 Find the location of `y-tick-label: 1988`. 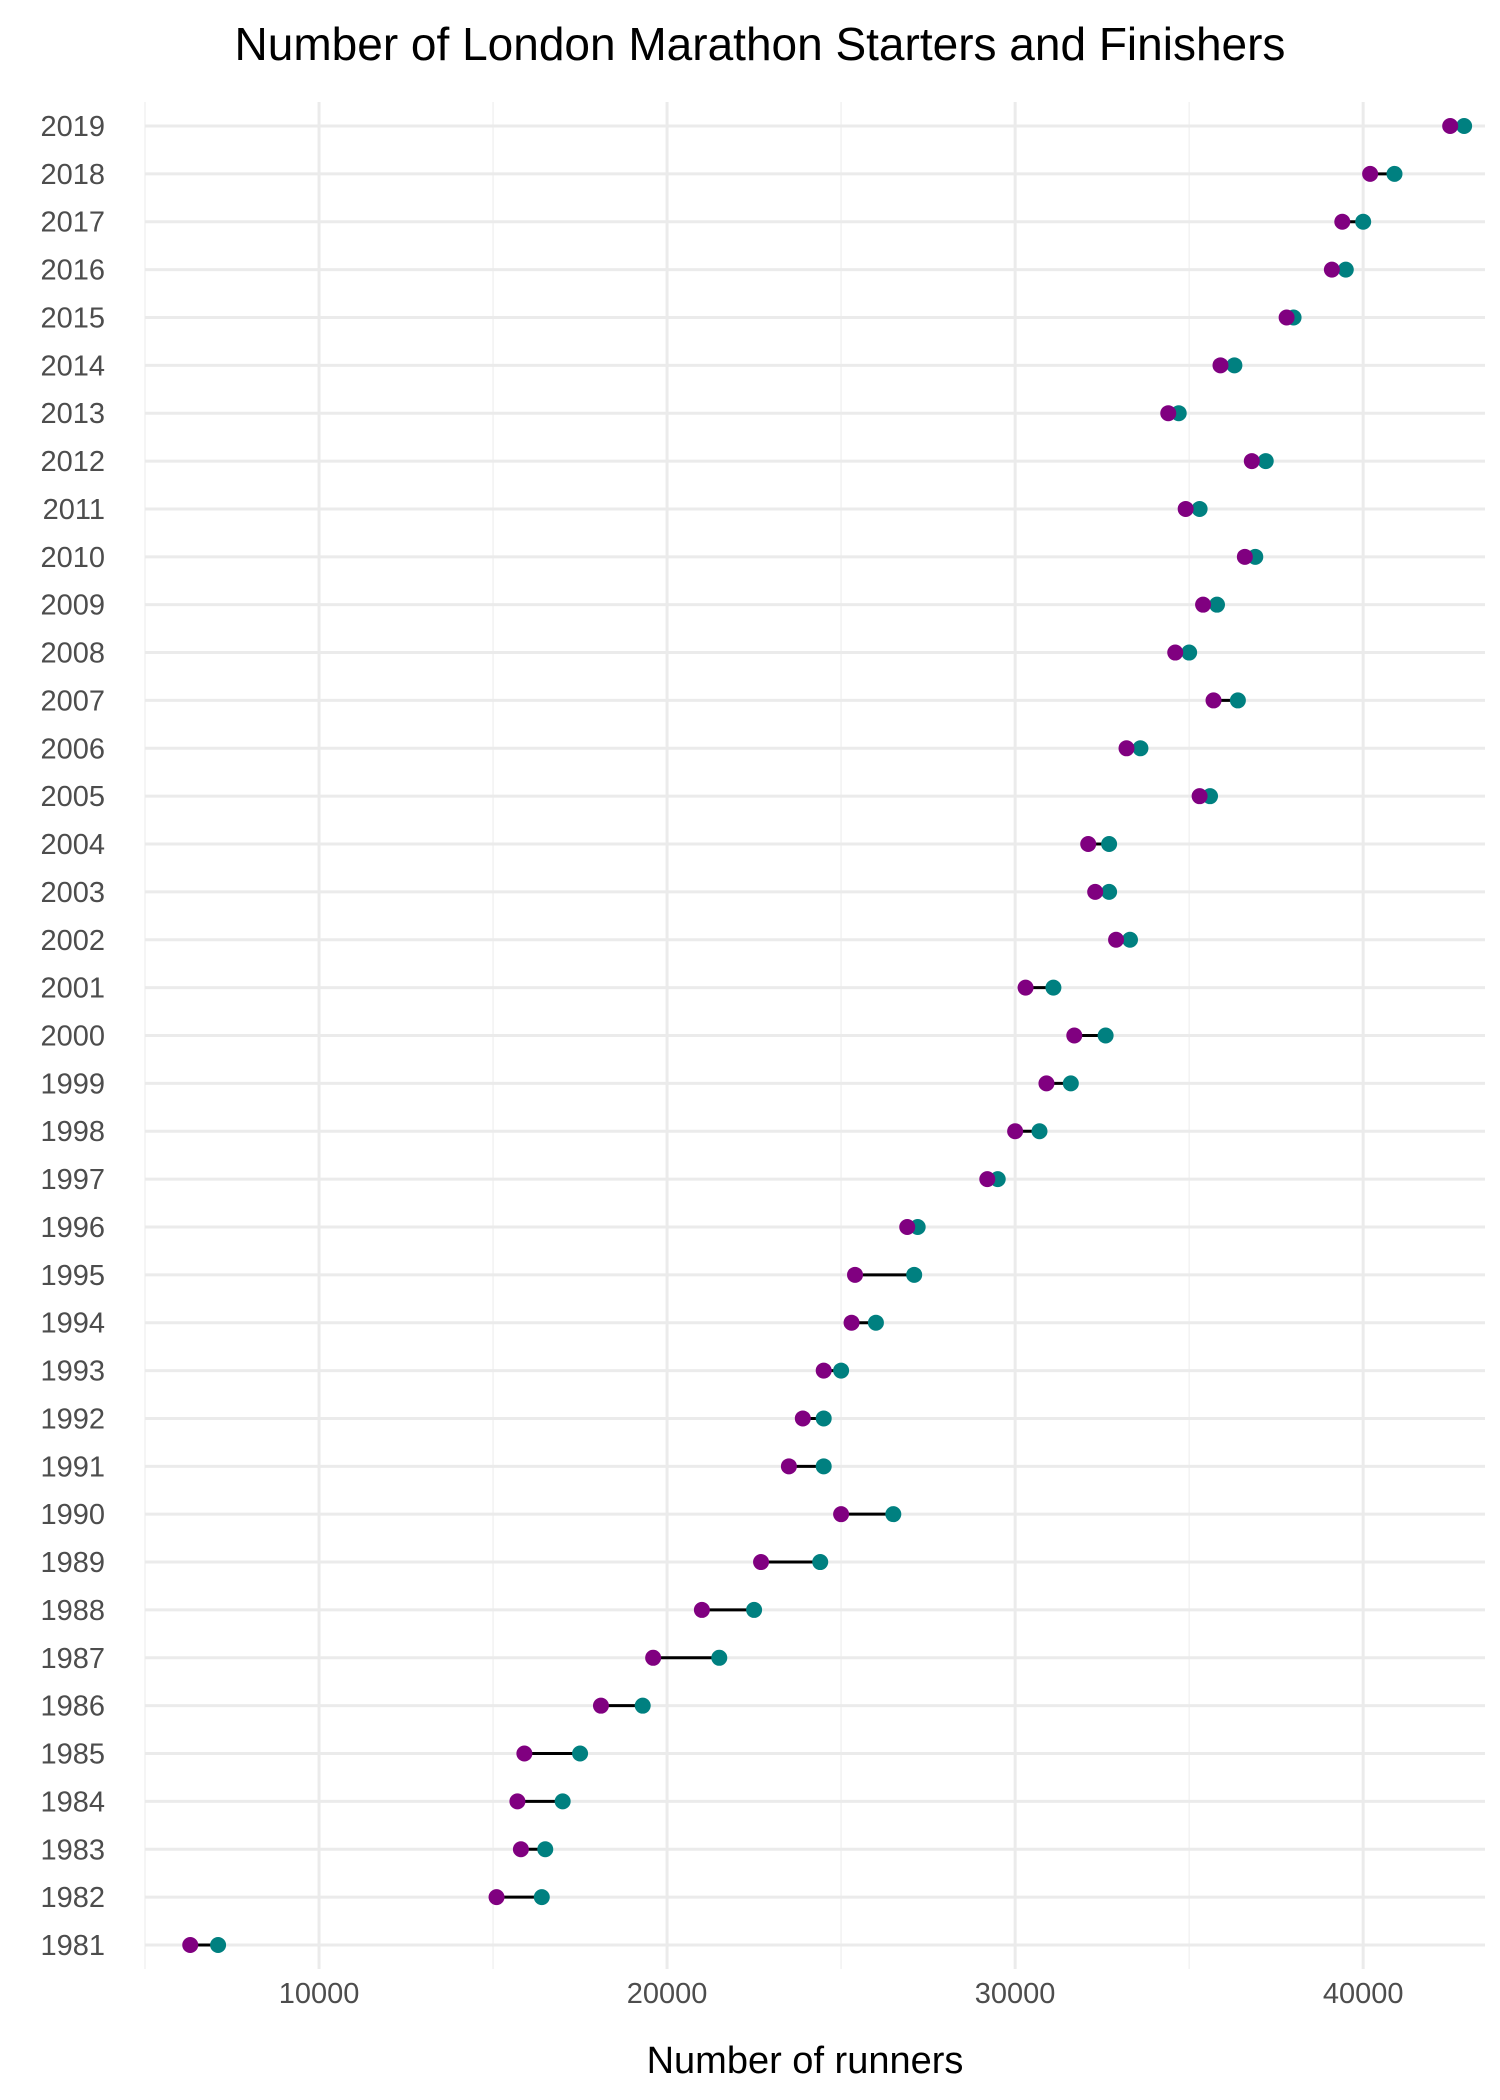

y-tick-label: 1988 is located at coordinates (72, 1611).